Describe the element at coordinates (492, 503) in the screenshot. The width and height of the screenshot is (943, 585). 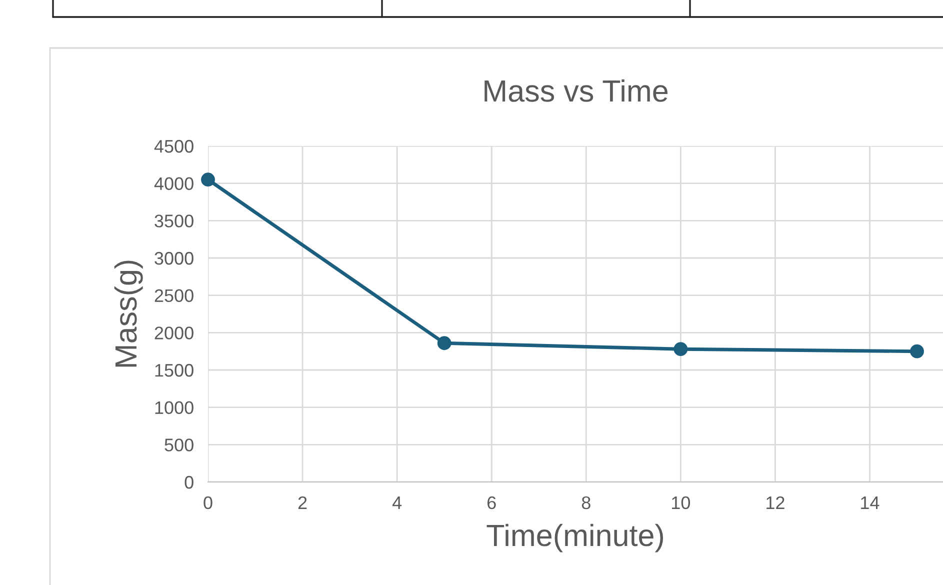
I see `x-tick-label: 6` at that location.